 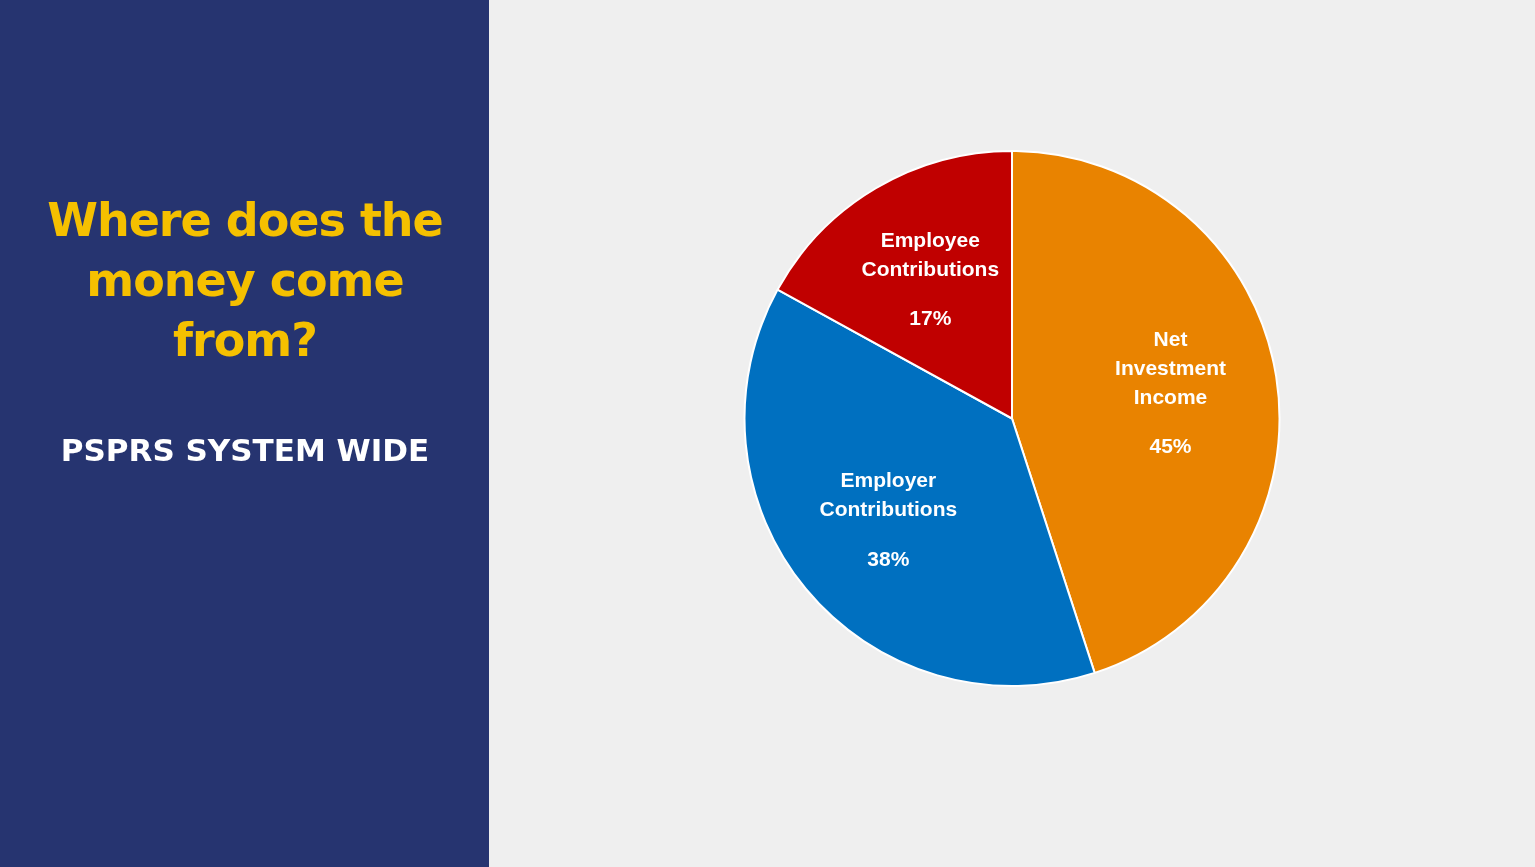 I want to click on data-label: 45%, so click(x=1170, y=445).